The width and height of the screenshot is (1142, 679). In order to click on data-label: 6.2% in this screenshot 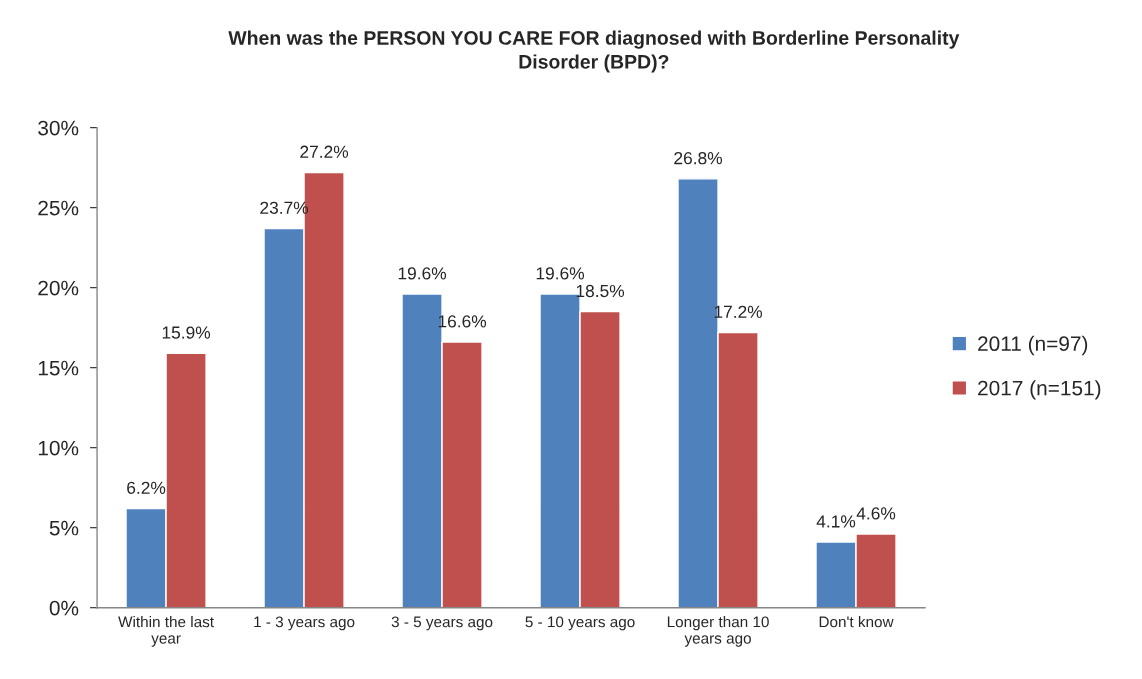, I will do `click(146, 487)`.